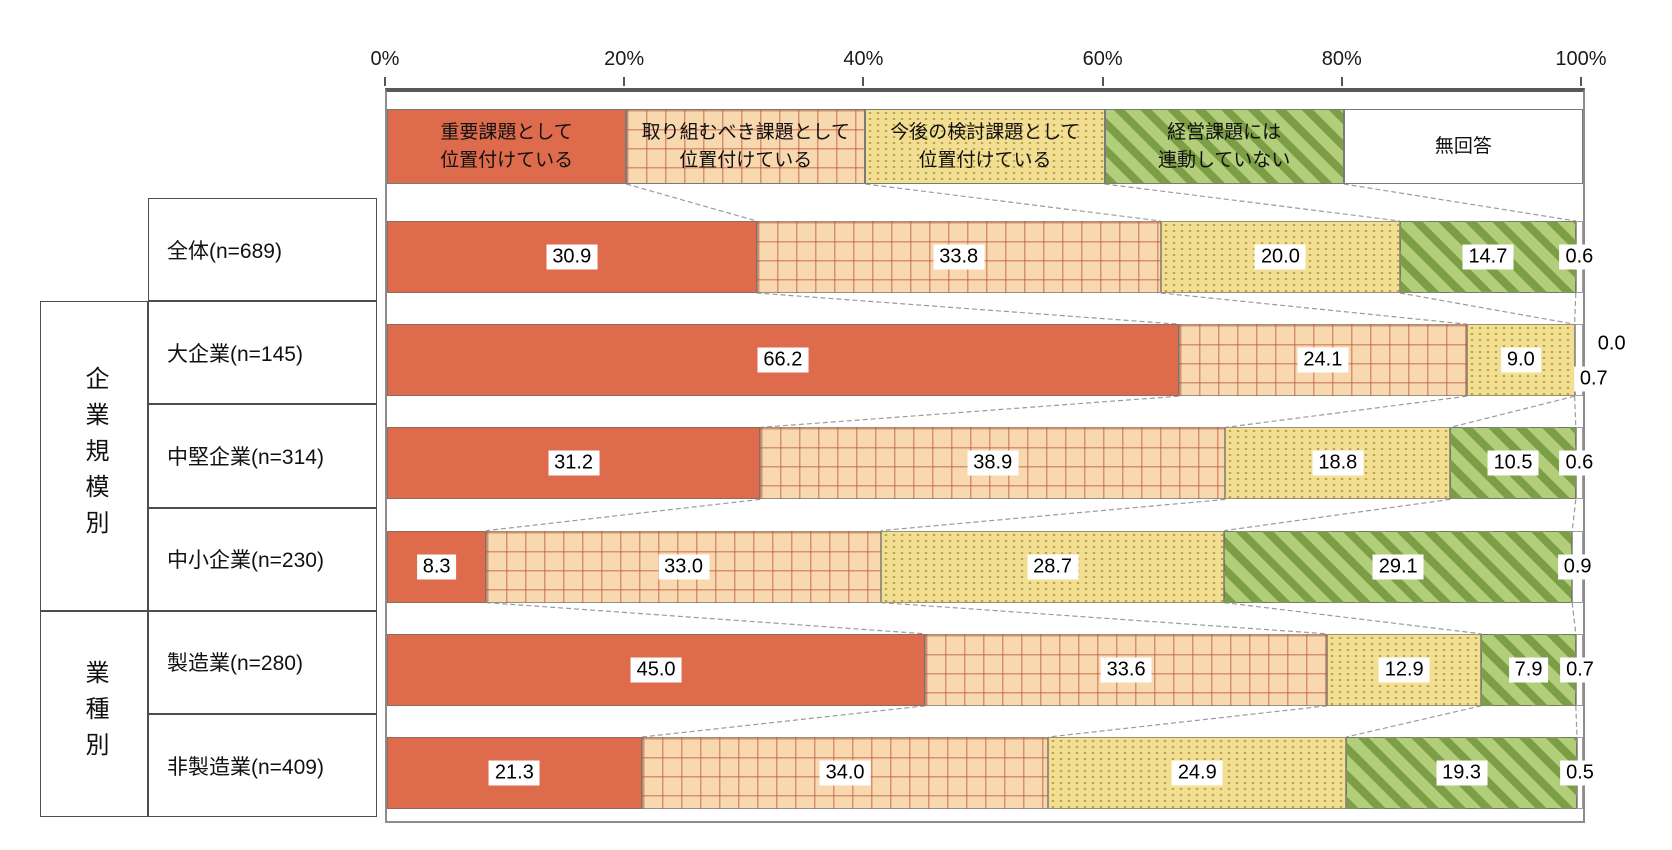  Describe the element at coordinates (572, 257) in the screenshot. I see `bar-value-label: 30.9` at that location.